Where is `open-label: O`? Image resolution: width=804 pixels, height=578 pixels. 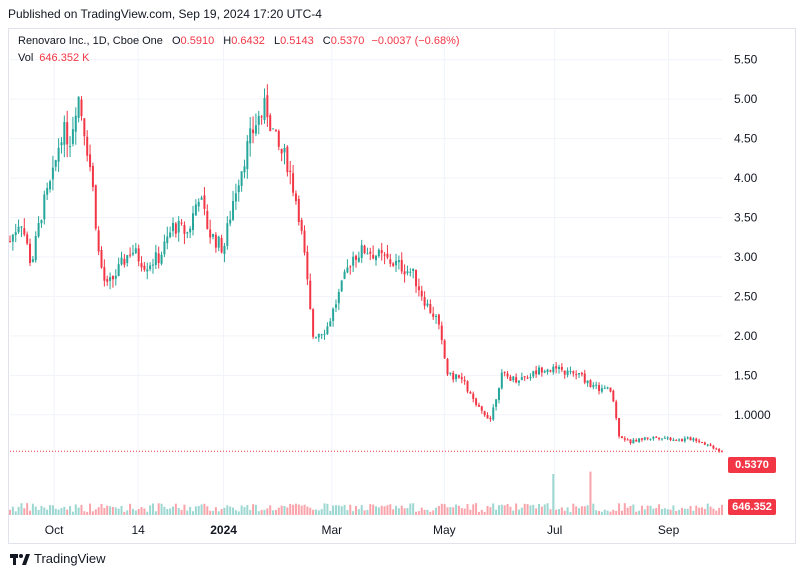 open-label: O is located at coordinates (176, 41).